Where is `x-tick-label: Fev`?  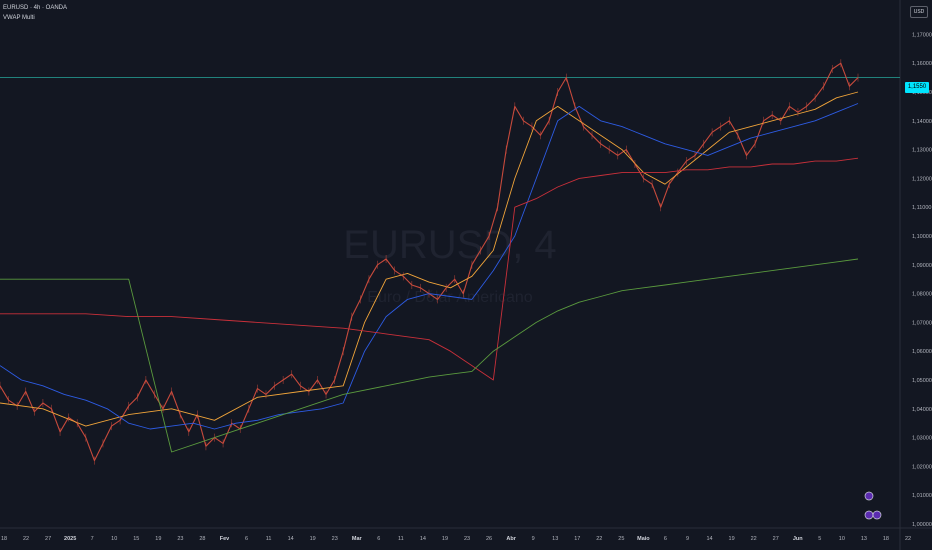 x-tick-label: Fev is located at coordinates (225, 539).